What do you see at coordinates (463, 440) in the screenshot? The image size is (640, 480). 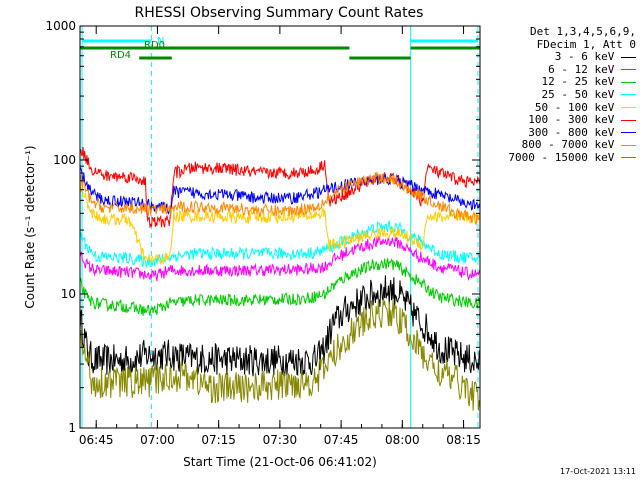 I see `x-tick-label-08:15: 08:15` at bounding box center [463, 440].